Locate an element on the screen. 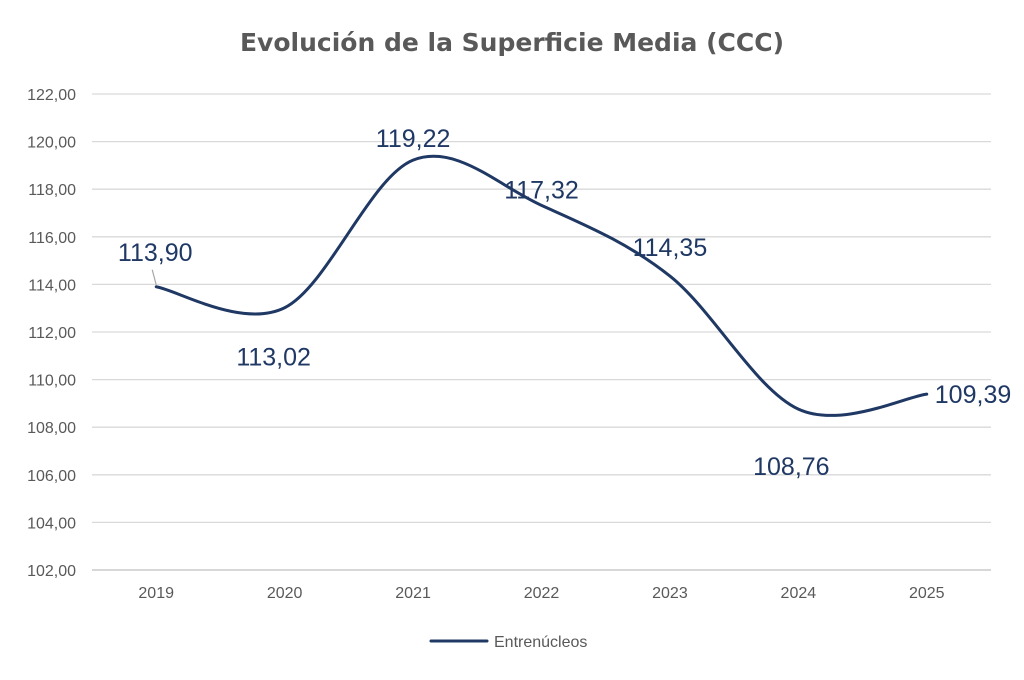 The height and width of the screenshot is (680, 1024). x-tick-label: 2020 is located at coordinates (285, 593).